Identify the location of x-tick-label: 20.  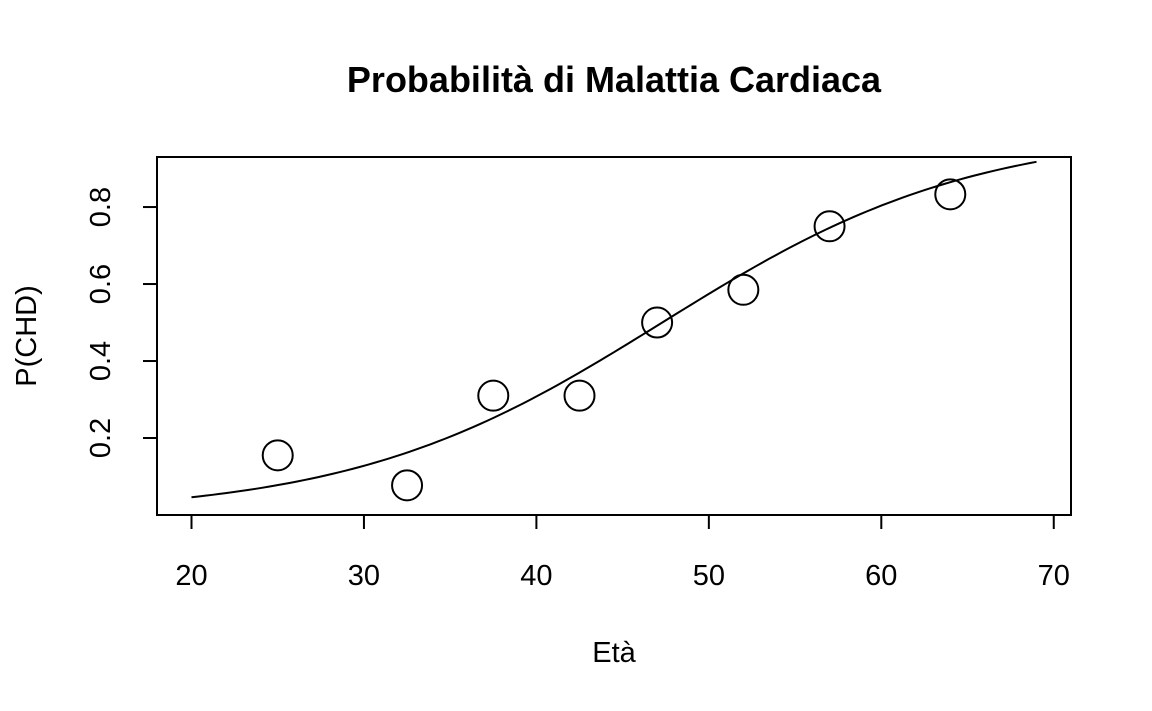
(191, 576).